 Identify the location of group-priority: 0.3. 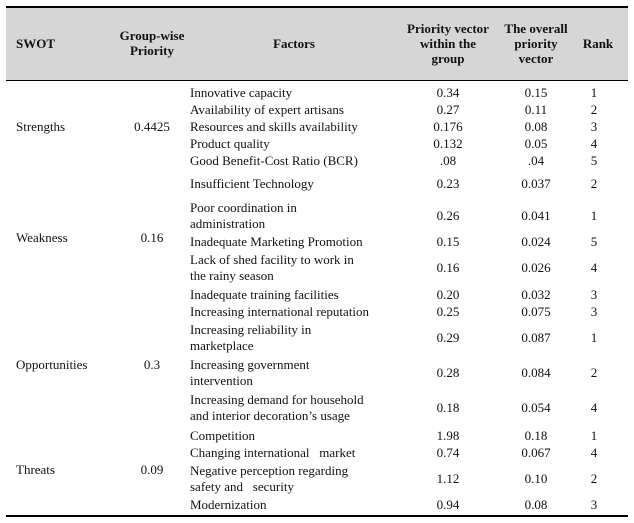
(152, 364).